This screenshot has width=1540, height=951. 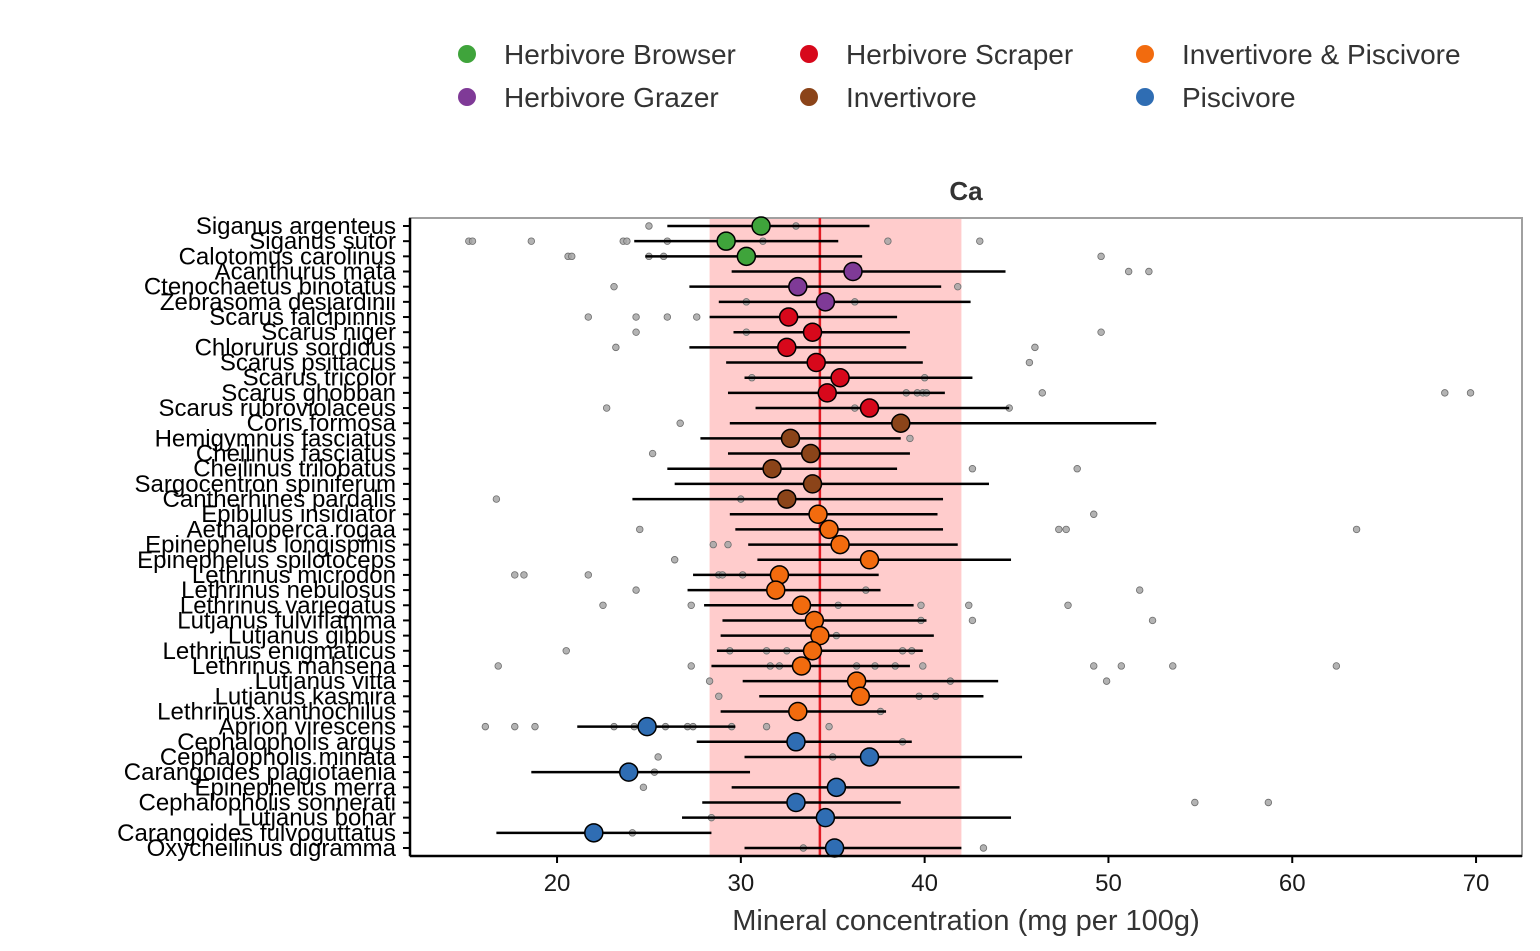 I want to click on y-tick-label: Epibulus insidiator, so click(x=298, y=514).